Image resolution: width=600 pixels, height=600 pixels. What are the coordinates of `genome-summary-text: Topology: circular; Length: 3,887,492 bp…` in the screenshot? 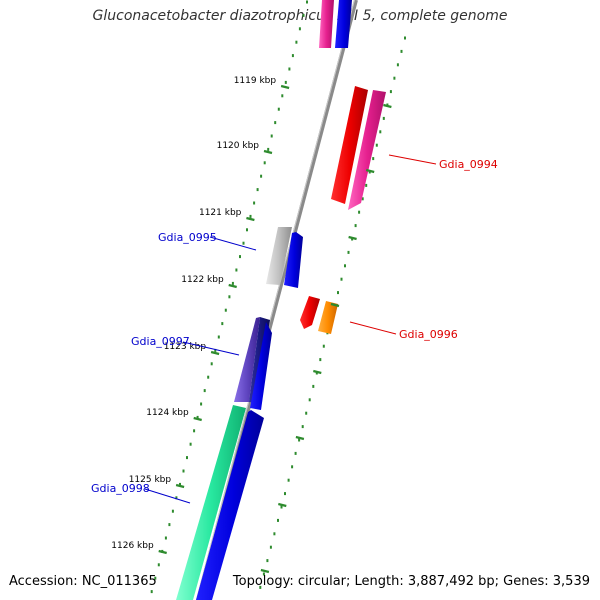 It's located at (411, 581).